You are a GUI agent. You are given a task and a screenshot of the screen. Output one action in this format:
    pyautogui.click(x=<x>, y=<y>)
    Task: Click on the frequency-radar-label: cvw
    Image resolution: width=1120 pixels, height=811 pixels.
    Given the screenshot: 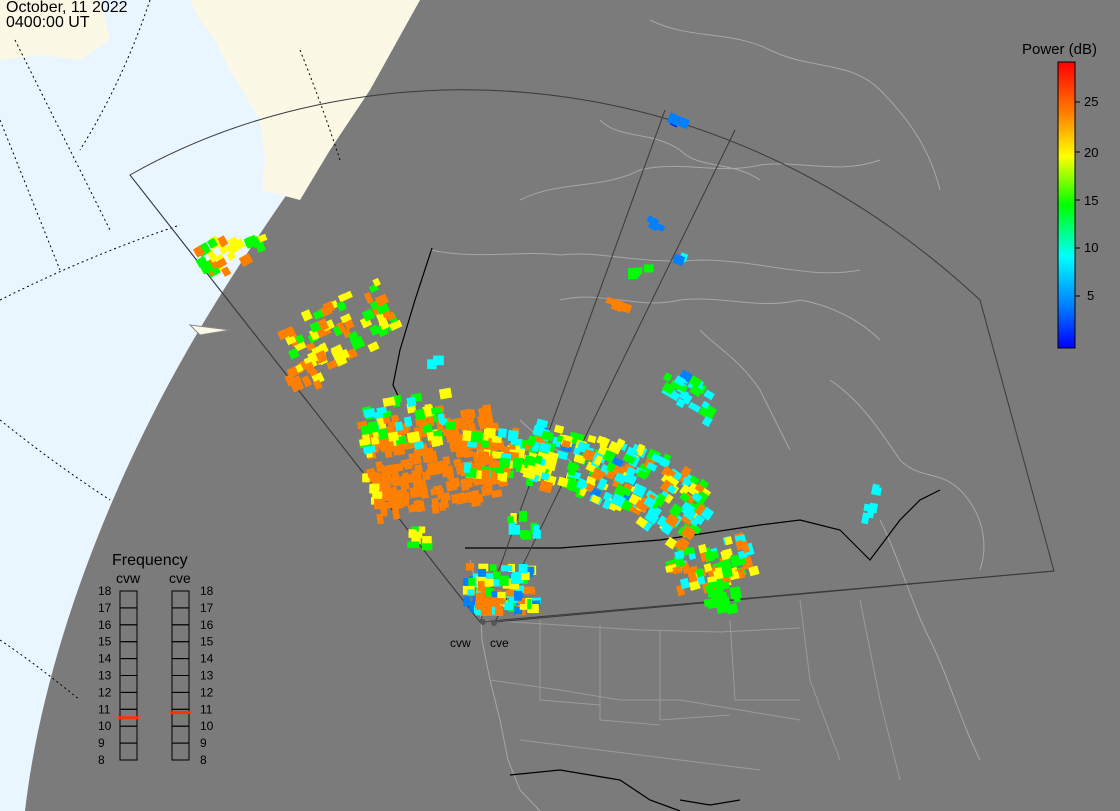 What is the action you would take?
    pyautogui.click(x=128, y=578)
    